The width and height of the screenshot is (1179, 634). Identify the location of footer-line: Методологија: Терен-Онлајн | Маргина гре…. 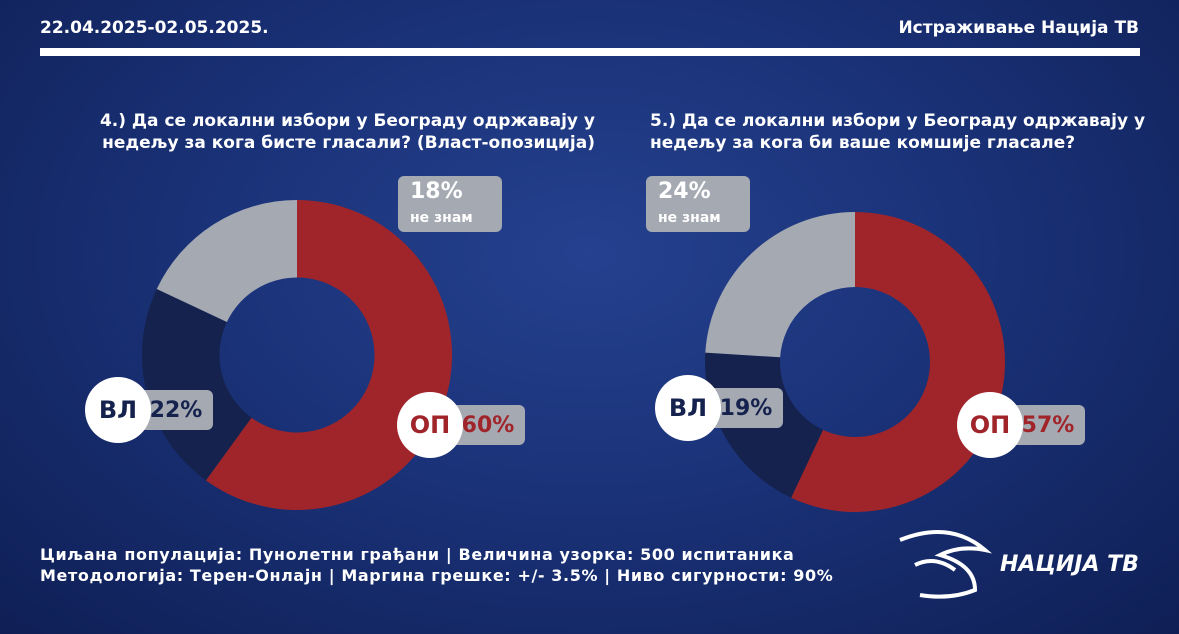
(437, 575).